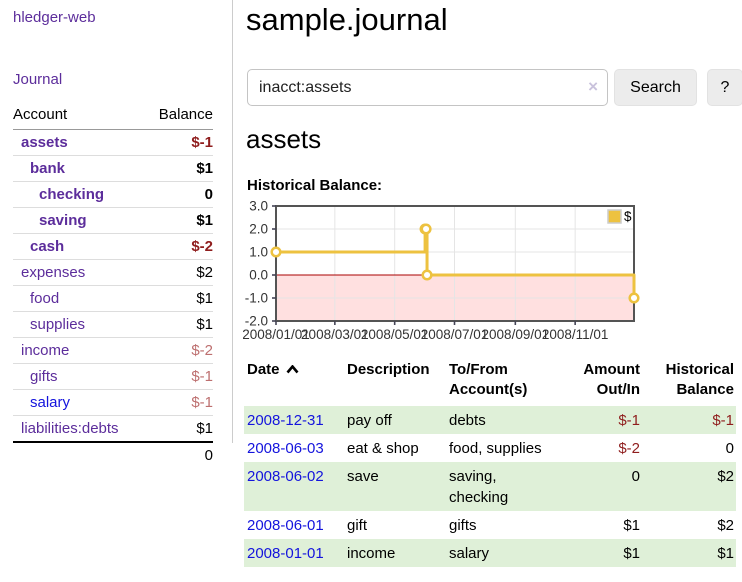 Image resolution: width=742 pixels, height=582 pixels. Describe the element at coordinates (292, 369) in the screenshot. I see `sort-ascending-icon` at that location.